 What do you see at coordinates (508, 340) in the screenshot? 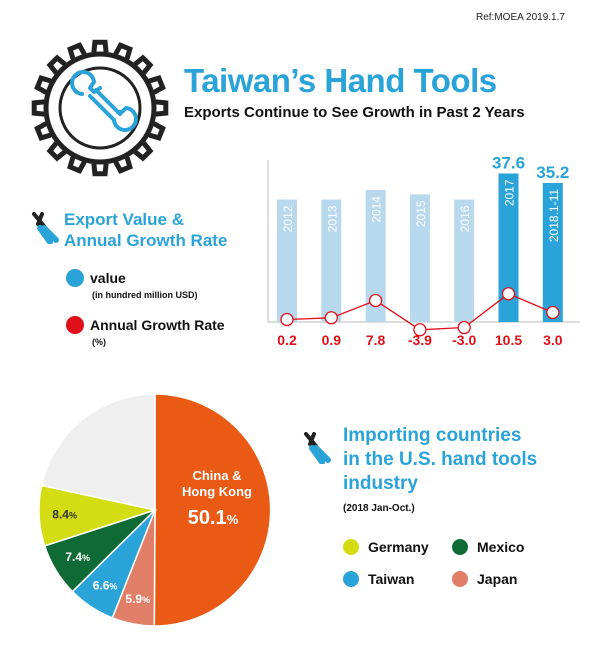
I see `growth-value-label: 10.5` at bounding box center [508, 340].